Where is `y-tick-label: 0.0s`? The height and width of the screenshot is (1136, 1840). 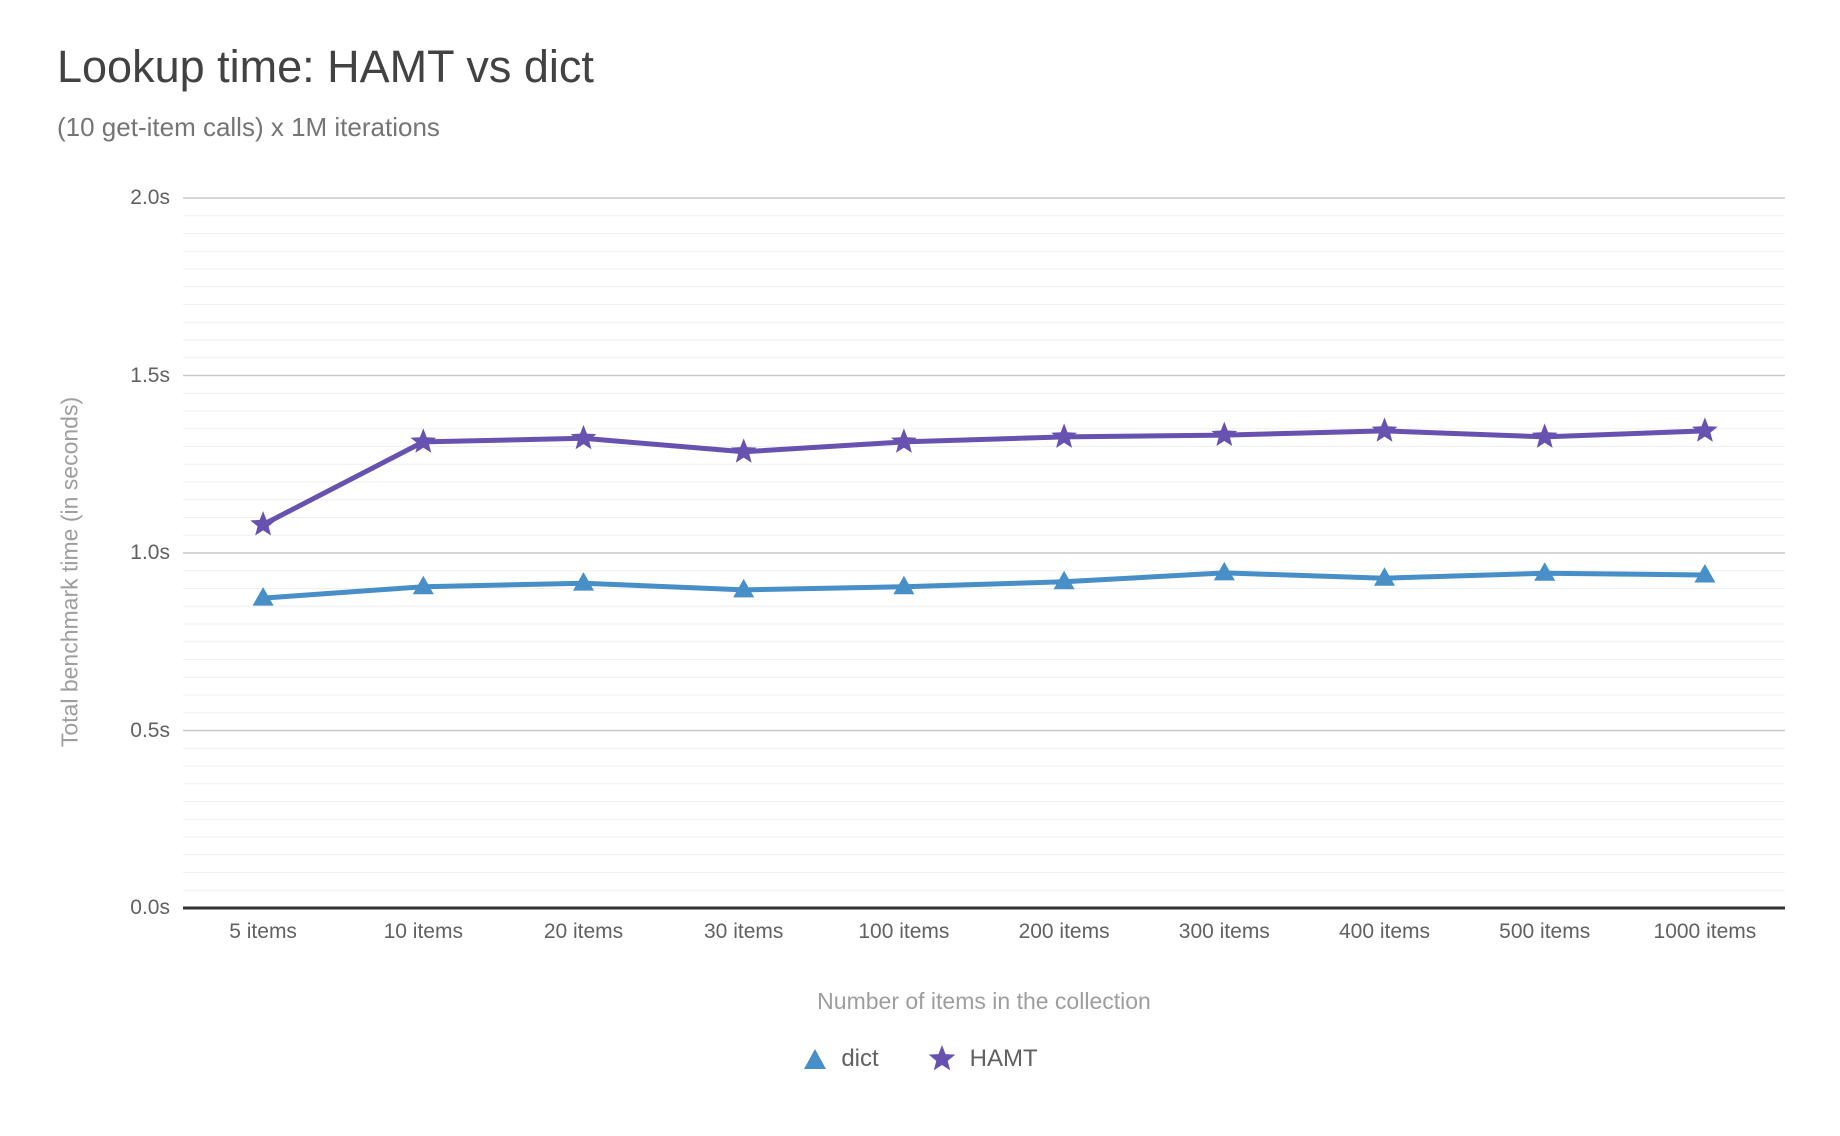 y-tick-label: 0.0s is located at coordinates (150, 907).